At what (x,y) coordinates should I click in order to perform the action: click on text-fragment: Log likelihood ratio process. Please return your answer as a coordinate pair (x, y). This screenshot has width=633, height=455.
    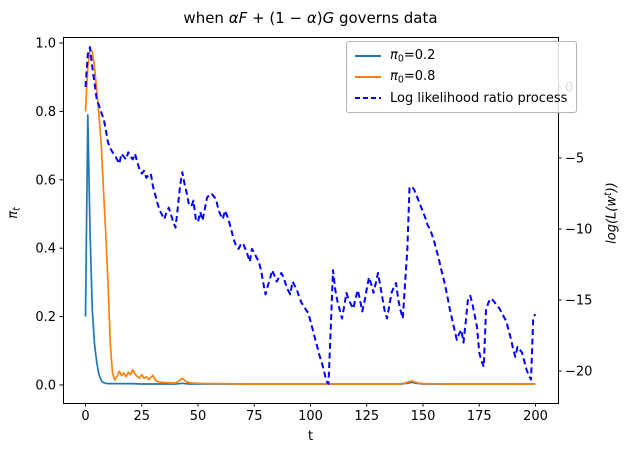
    Looking at the image, I should click on (479, 98).